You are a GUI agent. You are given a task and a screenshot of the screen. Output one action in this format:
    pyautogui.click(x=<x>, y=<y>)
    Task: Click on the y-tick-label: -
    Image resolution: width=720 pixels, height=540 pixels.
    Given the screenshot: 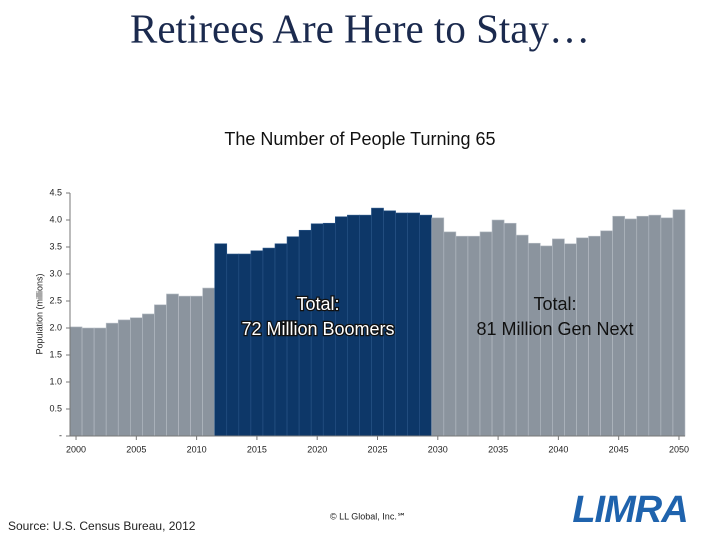 What is the action you would take?
    pyautogui.click(x=60, y=435)
    